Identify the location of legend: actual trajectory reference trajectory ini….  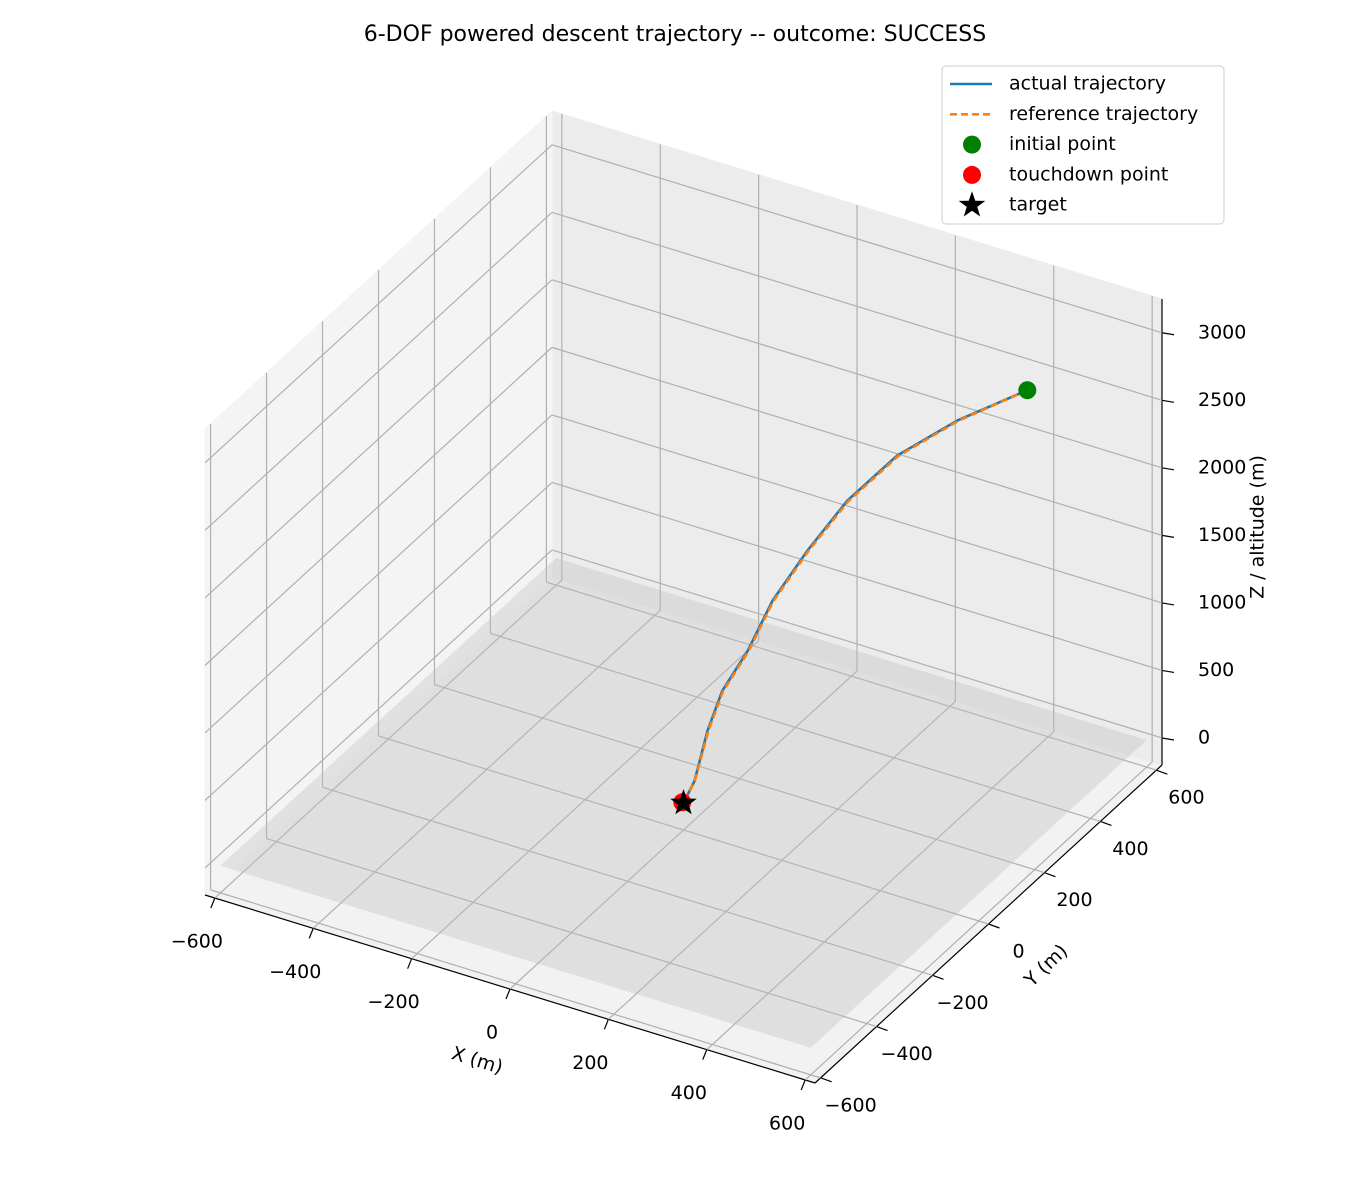
(1083, 145).